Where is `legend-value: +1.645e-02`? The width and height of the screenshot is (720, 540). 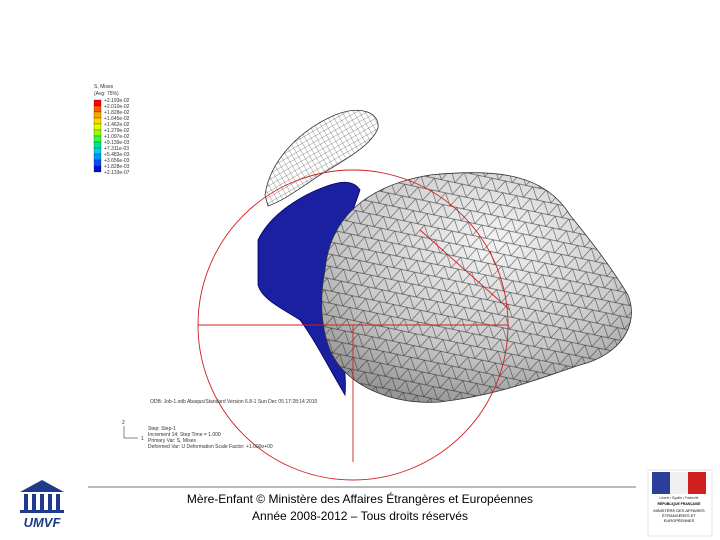
legend-value: +1.645e-02 is located at coordinates (117, 119).